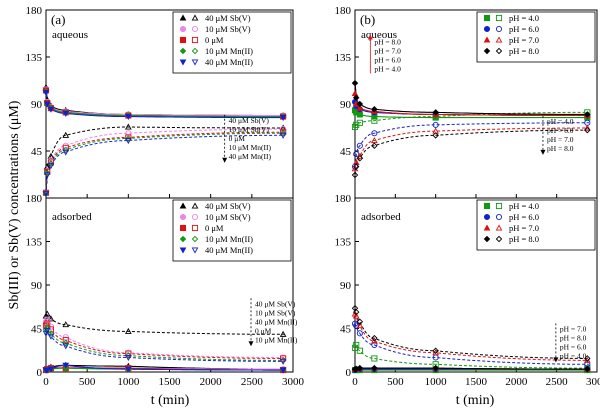 This screenshot has width=600, height=411. Describe the element at coordinates (524, 228) in the screenshot. I see `legend-label: pH = 7.0` at that location.